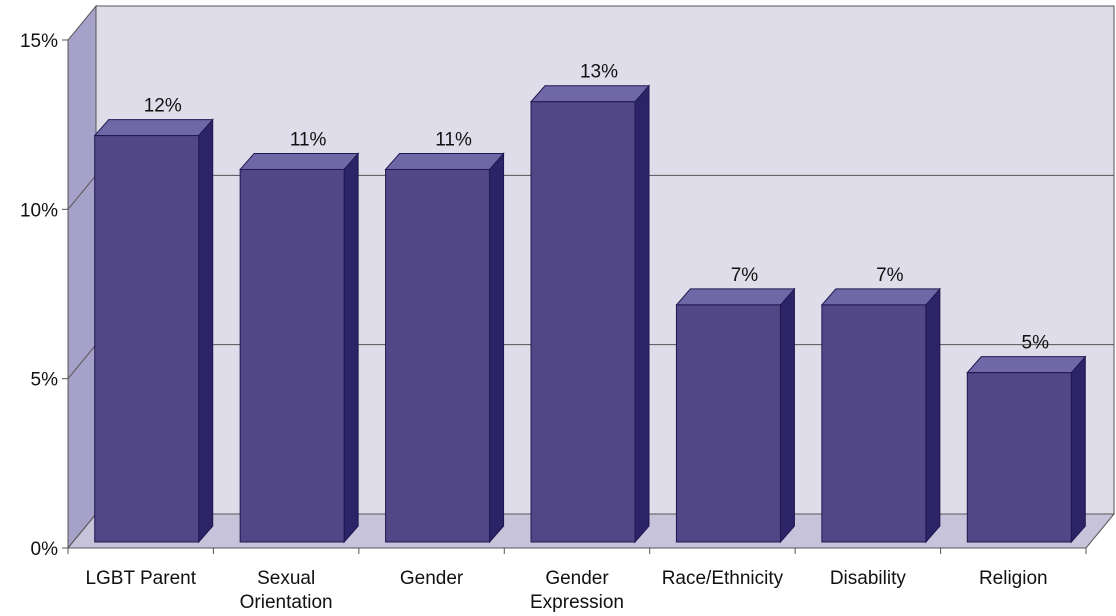  Describe the element at coordinates (39, 41) in the screenshot. I see `y-tick-label: 15%` at that location.